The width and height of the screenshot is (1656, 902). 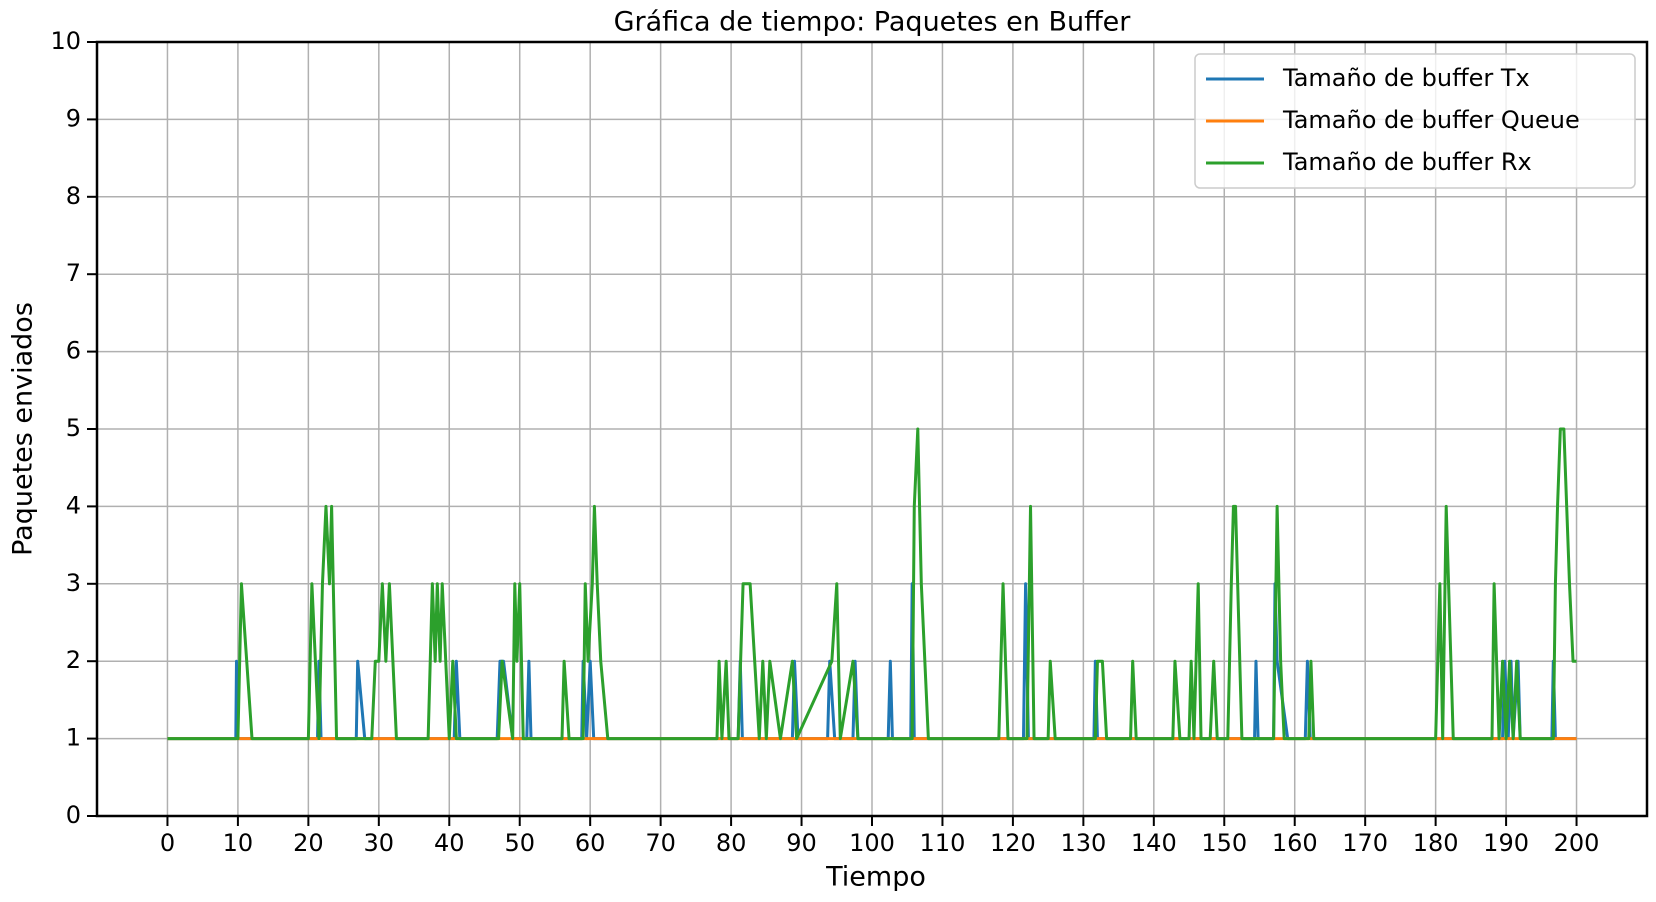 I want to click on y-tick-label: 9, so click(x=73, y=118).